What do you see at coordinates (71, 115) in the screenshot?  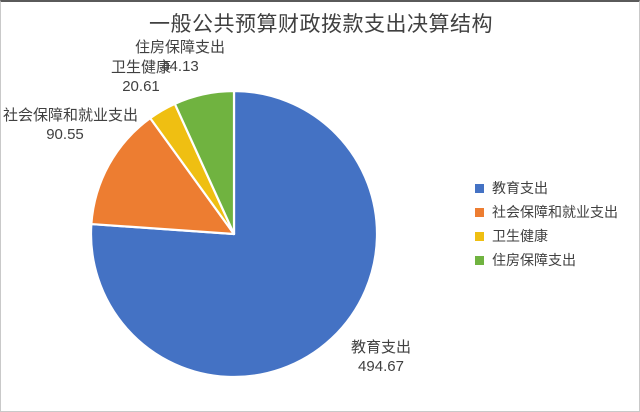 I see `data-label-social-security-name: 社会保障和就业支出` at bounding box center [71, 115].